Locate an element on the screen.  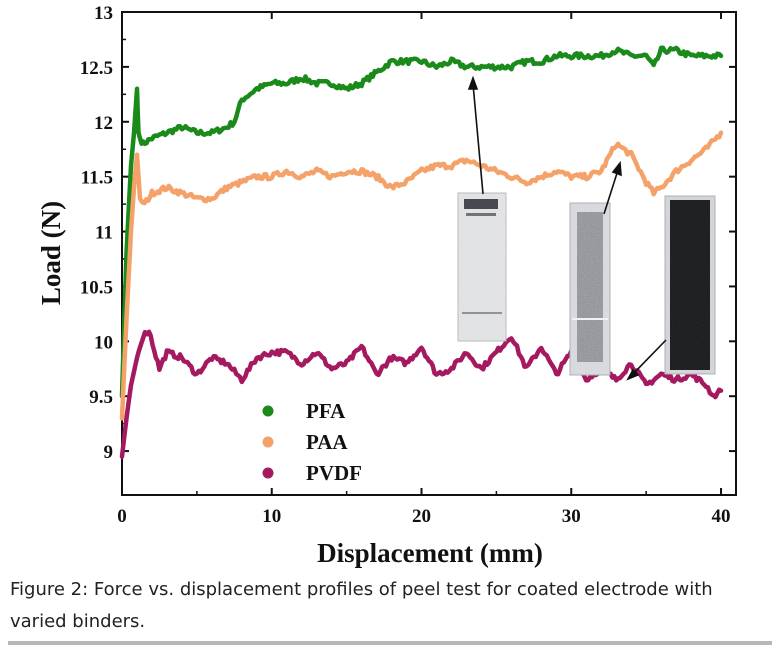
y-tick-label: 10.5 is located at coordinates (96, 287).